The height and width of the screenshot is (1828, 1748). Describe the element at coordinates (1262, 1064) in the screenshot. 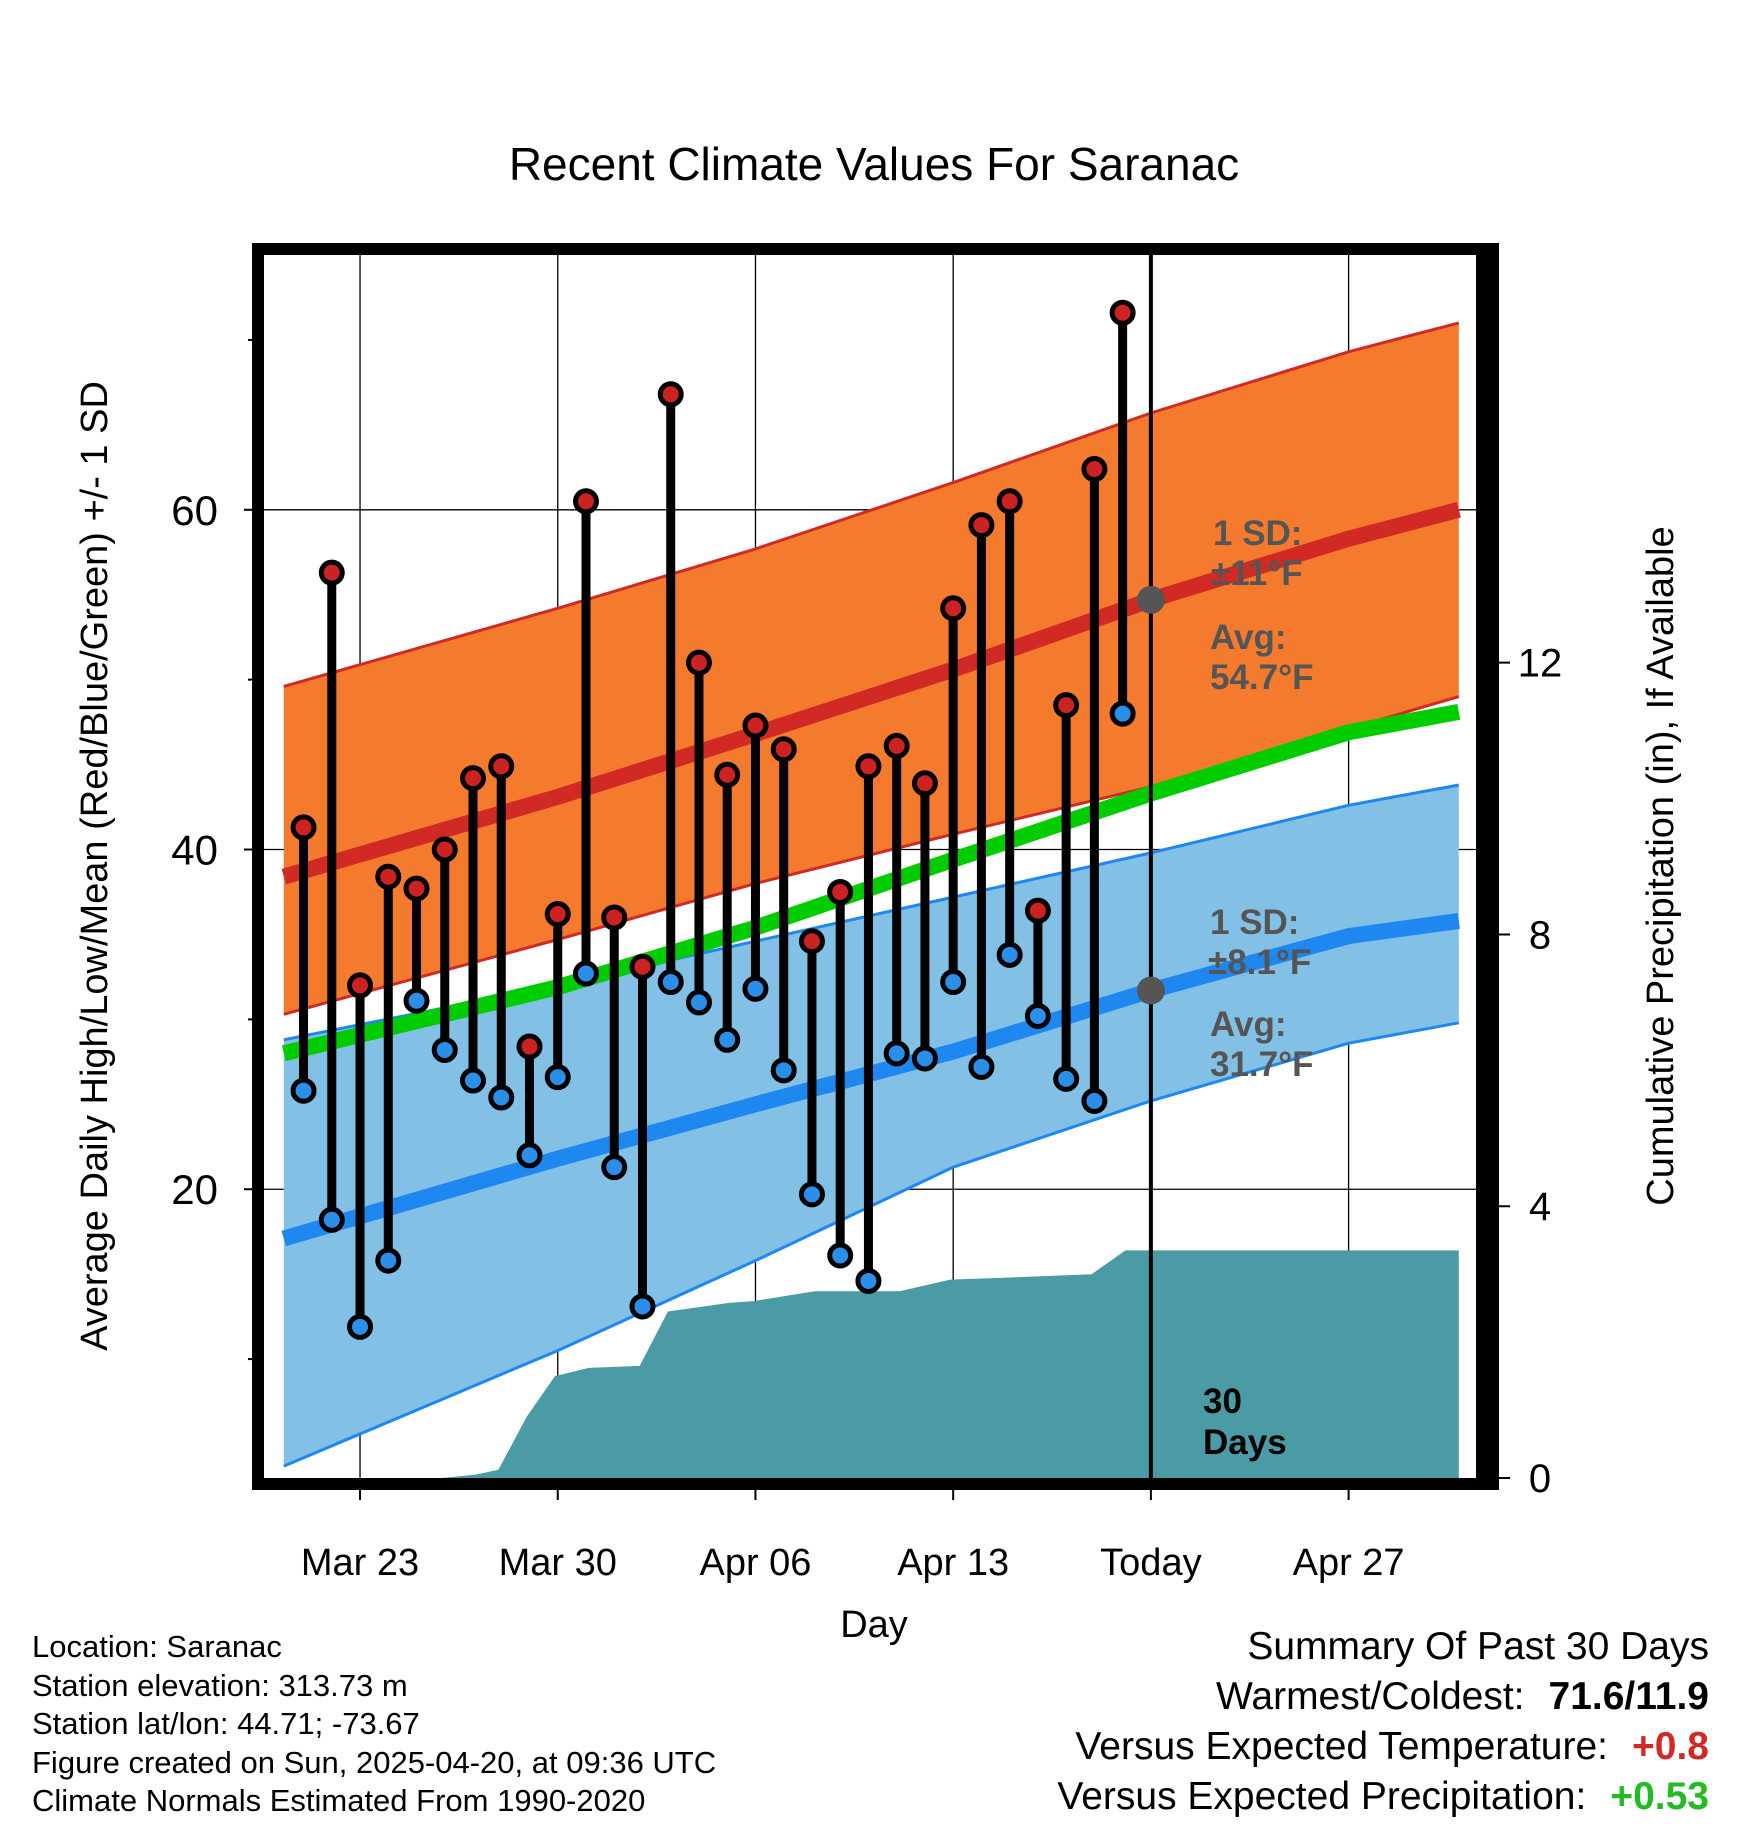

I see `low-avg-value: 31.7°F` at that location.